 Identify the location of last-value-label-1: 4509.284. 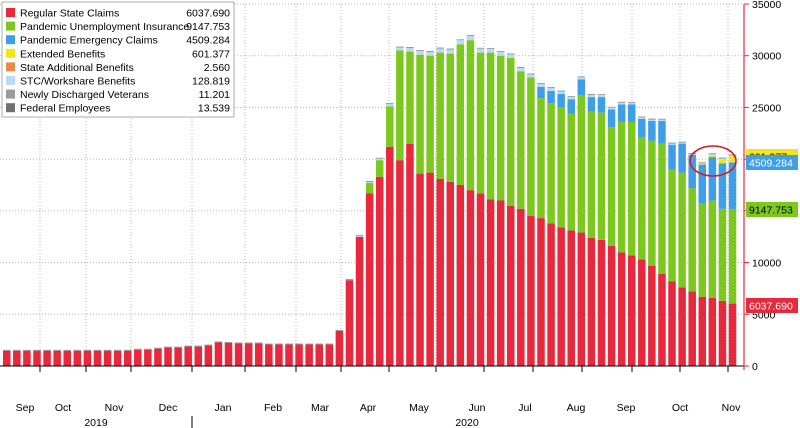
(771, 164).